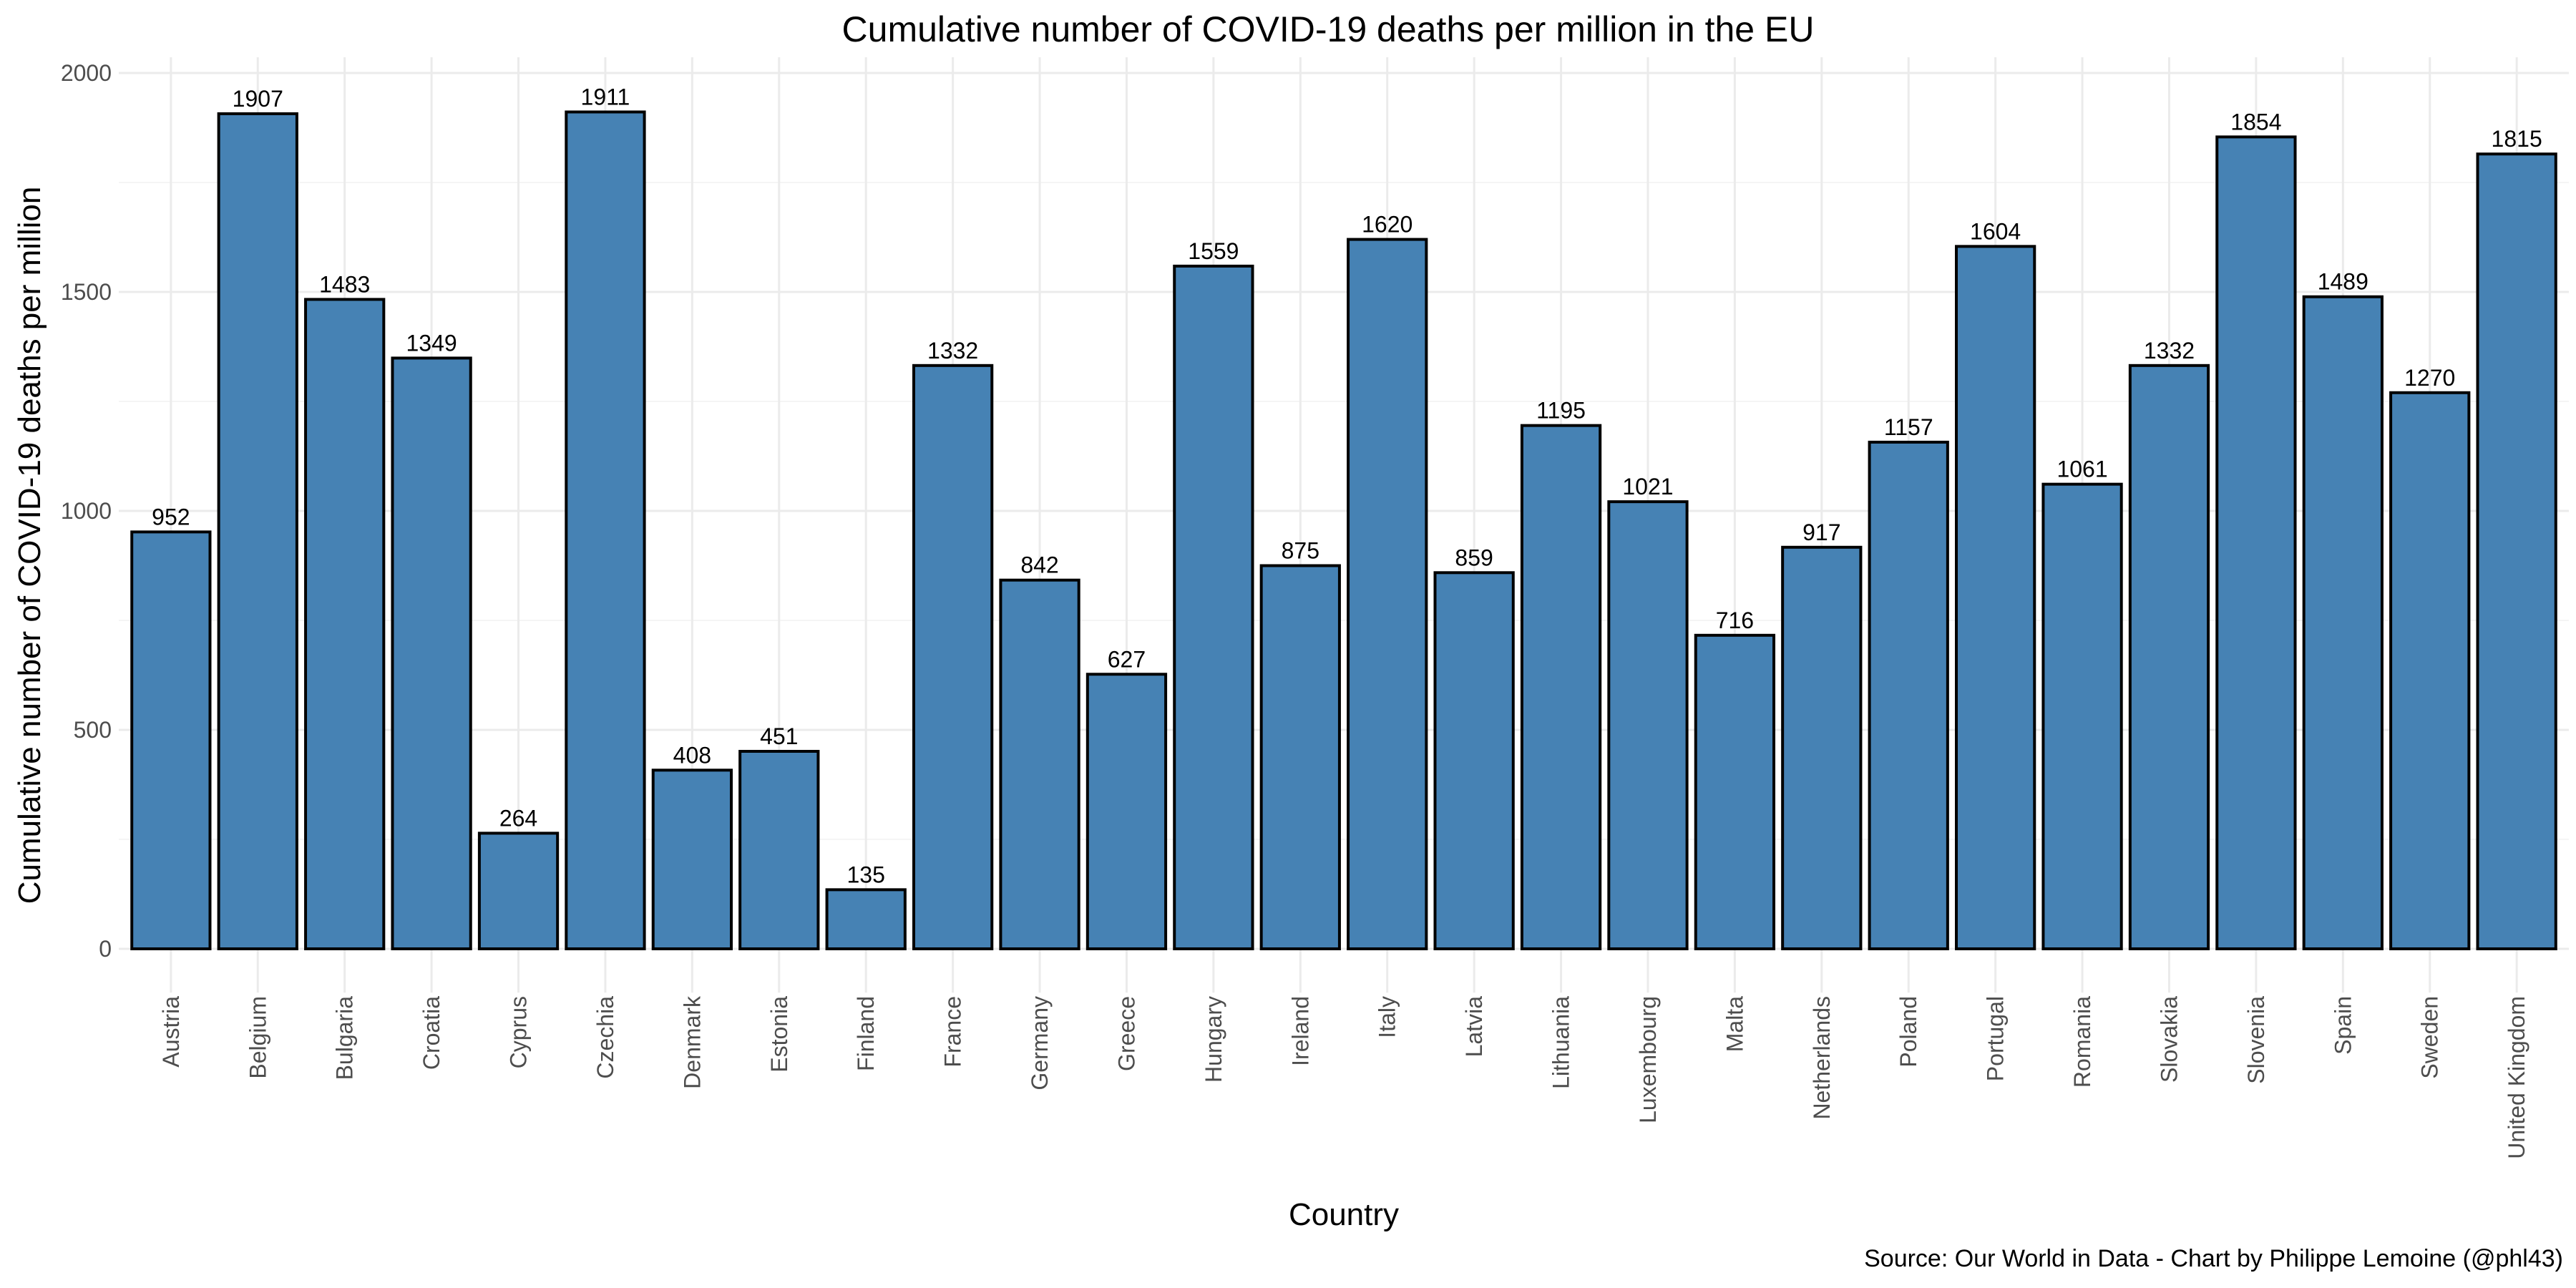 This screenshot has width=2576, height=1288. I want to click on bar-ireland, so click(1300, 757).